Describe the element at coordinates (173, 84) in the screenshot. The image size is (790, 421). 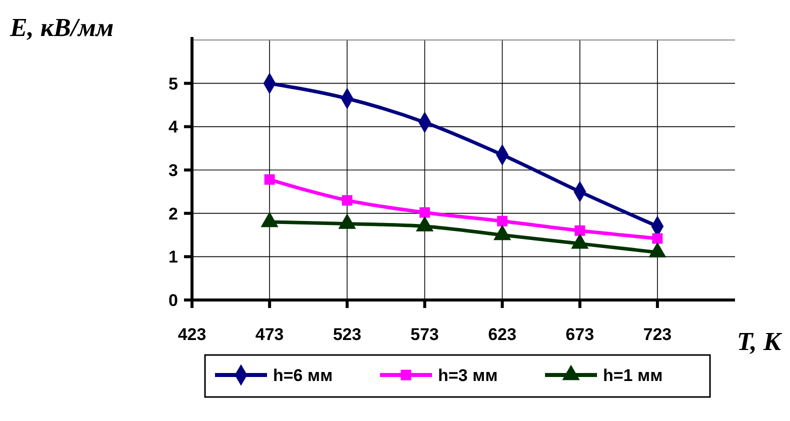
I see `y-tick-label: 5` at that location.